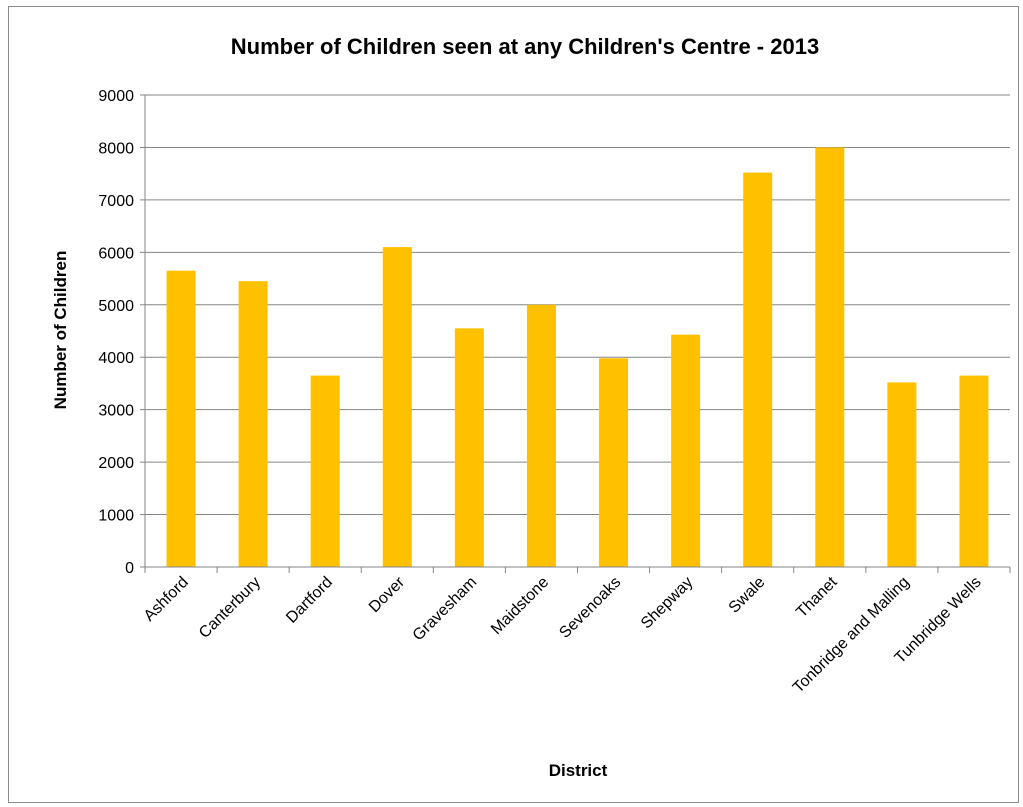 This screenshot has height=807, width=1023. Describe the element at coordinates (116, 148) in the screenshot. I see `y-tick-label: 8000` at that location.